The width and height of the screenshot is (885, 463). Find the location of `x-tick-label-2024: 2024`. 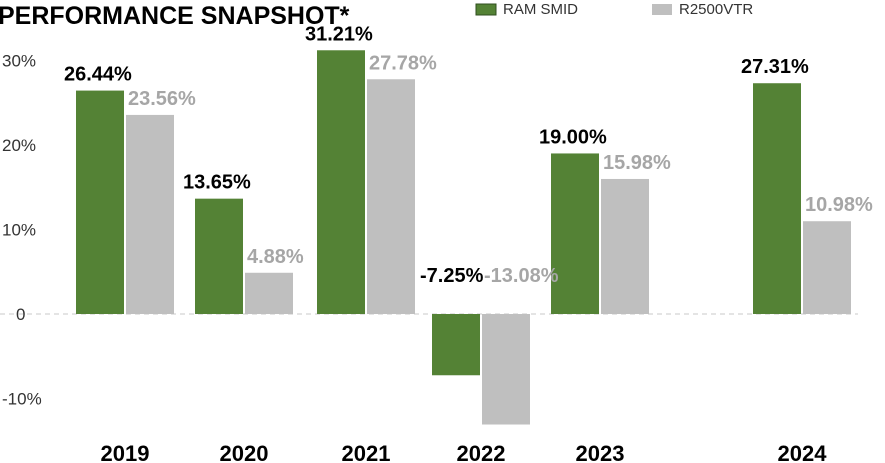

x-tick-label-2024: 2024 is located at coordinates (803, 452).